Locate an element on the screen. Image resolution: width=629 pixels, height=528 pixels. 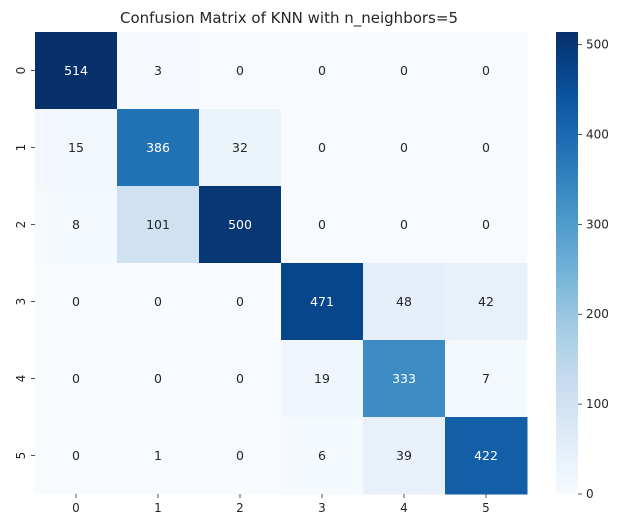
colorbar-tick-label: 500 is located at coordinates (597, 45).